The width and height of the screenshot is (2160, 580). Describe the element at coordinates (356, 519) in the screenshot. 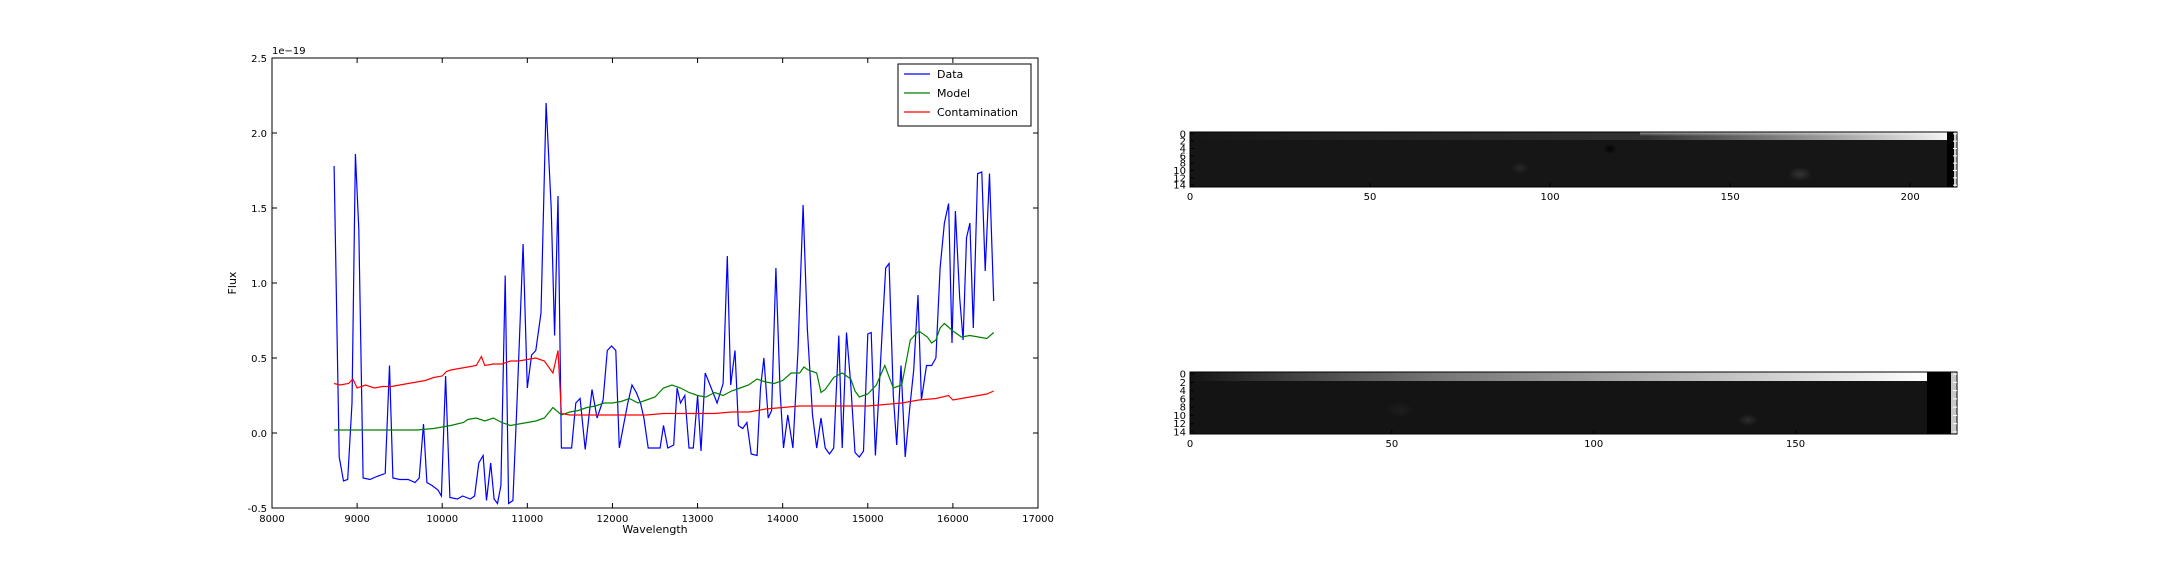

I see `x-tick-label: 9000` at that location.